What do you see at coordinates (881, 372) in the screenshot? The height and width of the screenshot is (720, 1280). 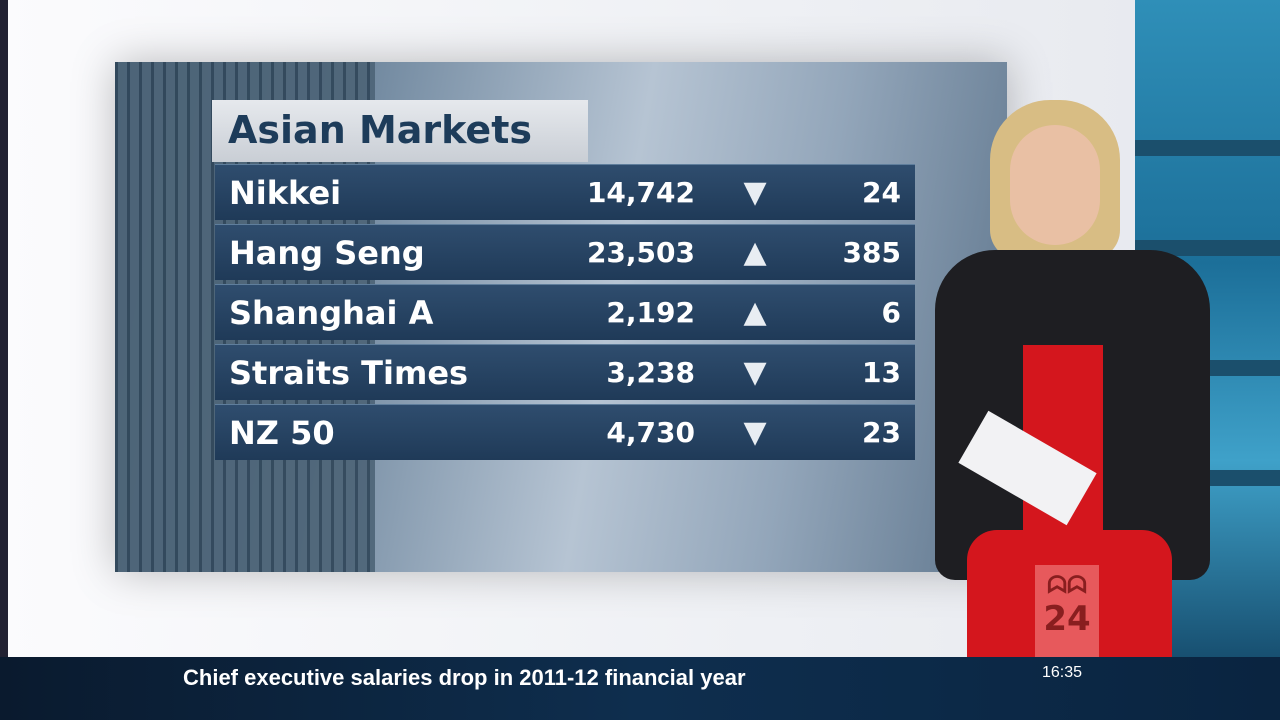 I see `index-change: 13` at bounding box center [881, 372].